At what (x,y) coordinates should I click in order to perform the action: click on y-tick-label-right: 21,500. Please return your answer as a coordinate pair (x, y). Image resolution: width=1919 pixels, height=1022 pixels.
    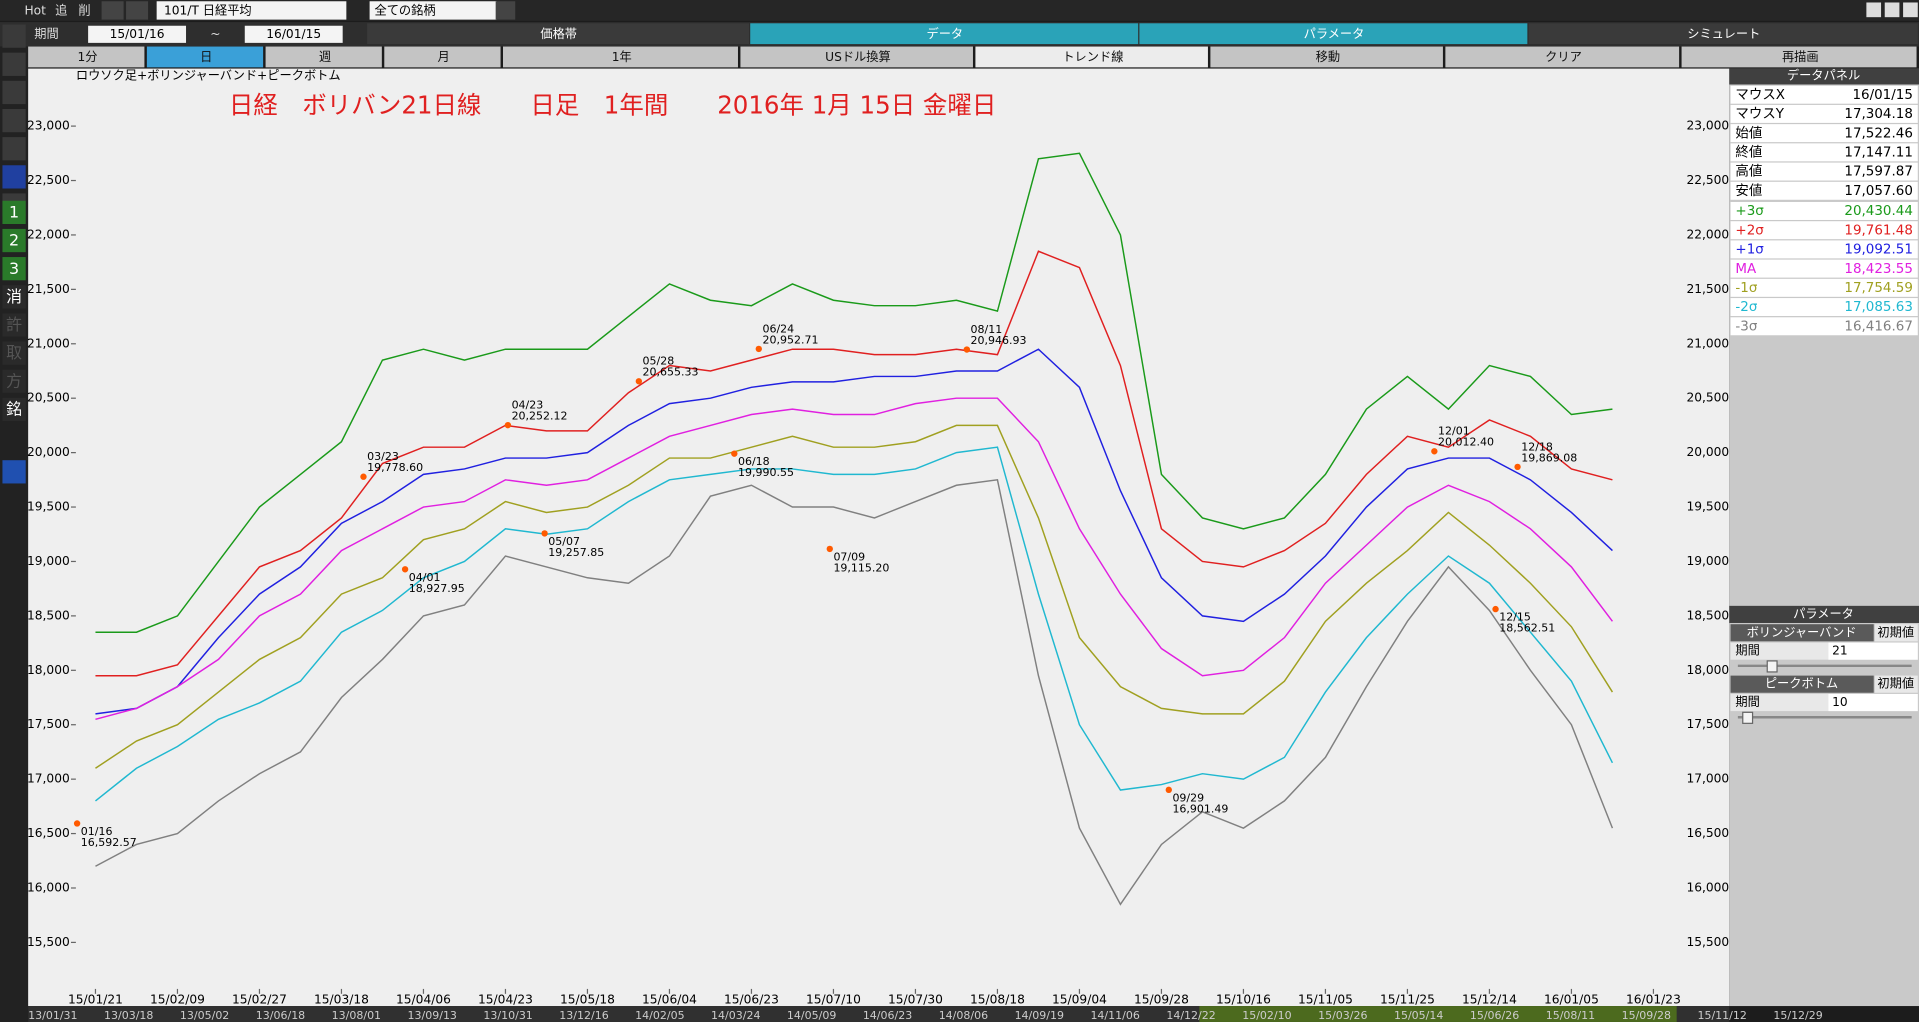
    Looking at the image, I should click on (1707, 289).